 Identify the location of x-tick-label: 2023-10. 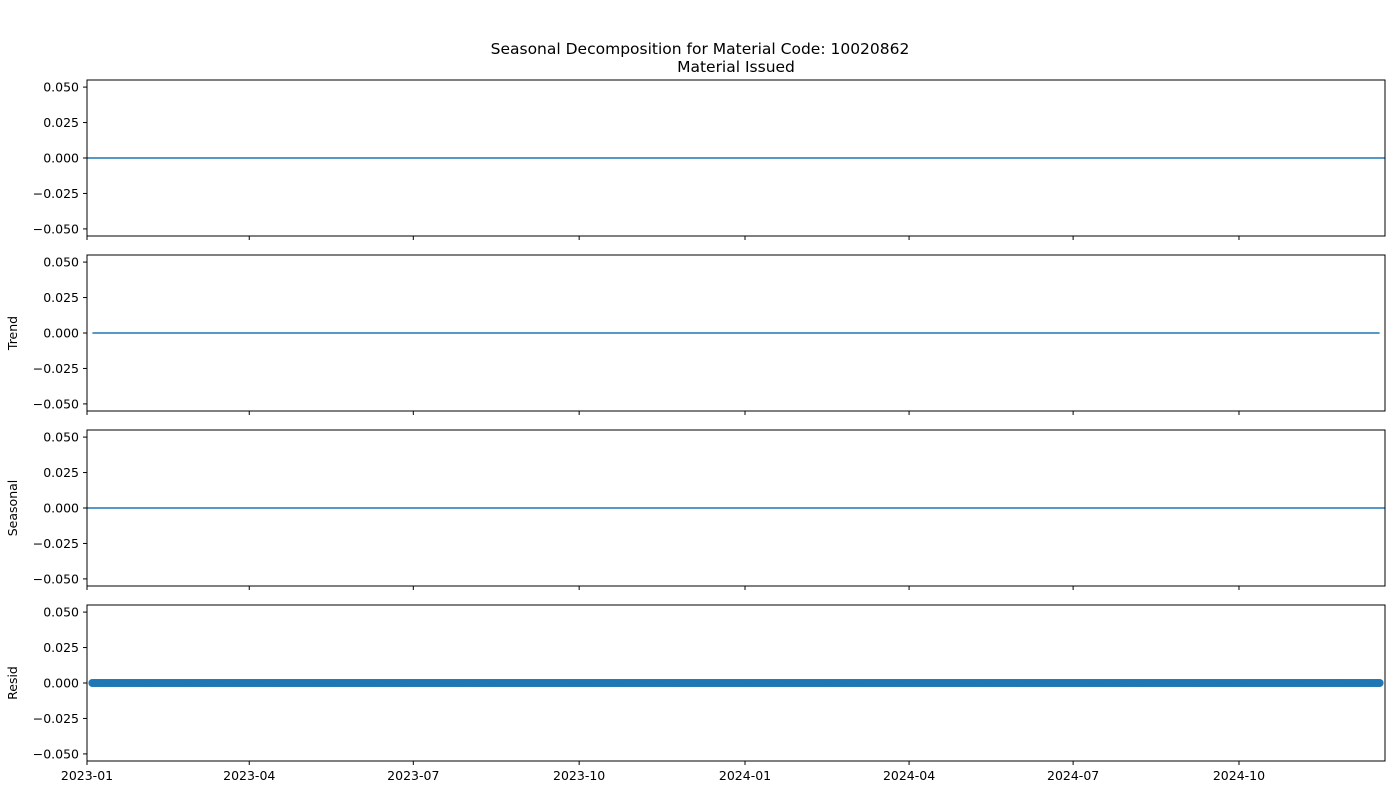
(579, 775).